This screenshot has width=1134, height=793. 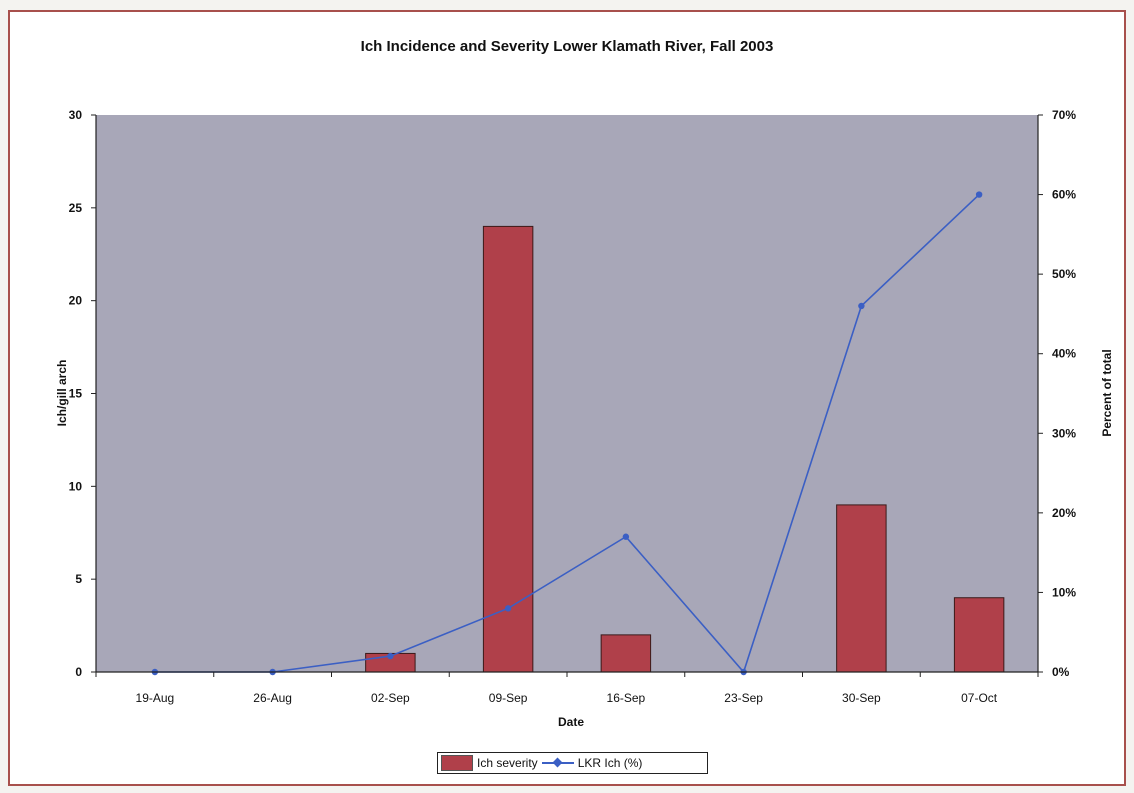 What do you see at coordinates (508, 698) in the screenshot?
I see `x-tick-label: 09-Sep` at bounding box center [508, 698].